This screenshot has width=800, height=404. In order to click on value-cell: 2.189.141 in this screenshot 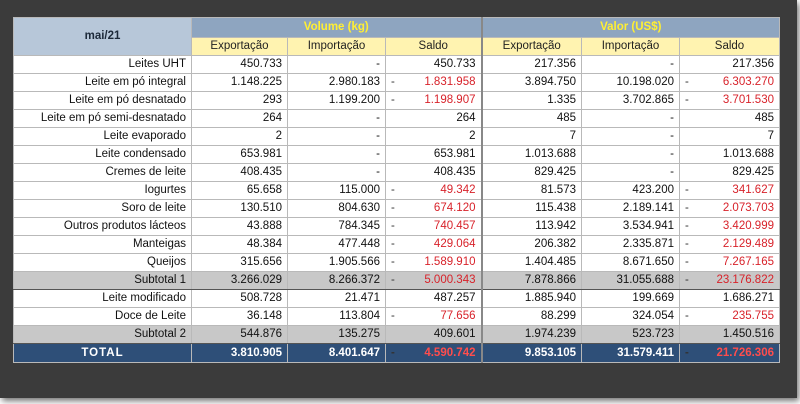, I will do `click(630, 208)`.